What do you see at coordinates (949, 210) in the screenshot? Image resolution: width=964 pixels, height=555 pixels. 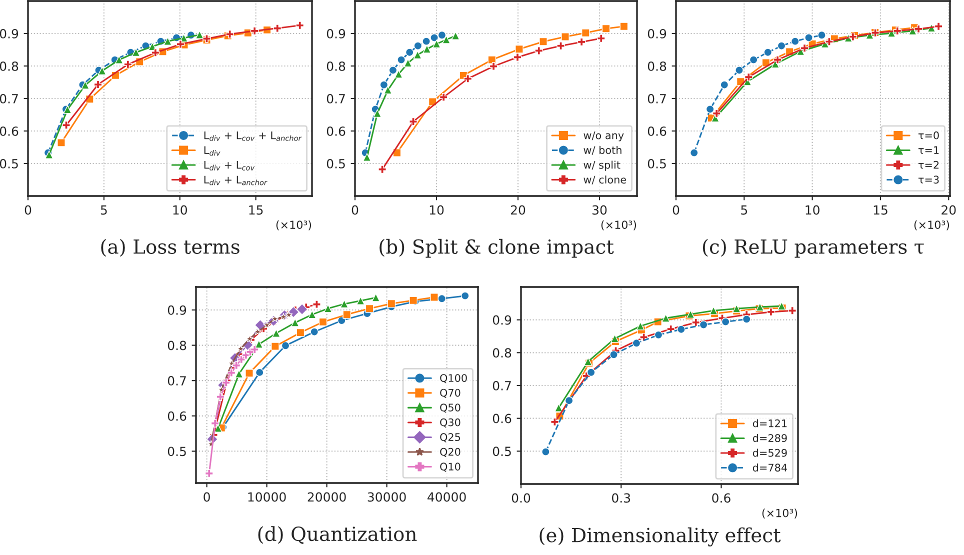 I see `x-tick-label: 20` at bounding box center [949, 210].